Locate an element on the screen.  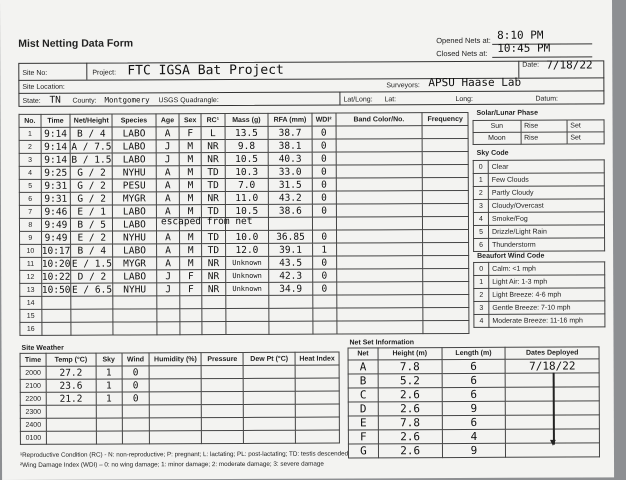
beaufort-row: 2 Light Breeze: 4-6 mph is located at coordinates (539, 294).